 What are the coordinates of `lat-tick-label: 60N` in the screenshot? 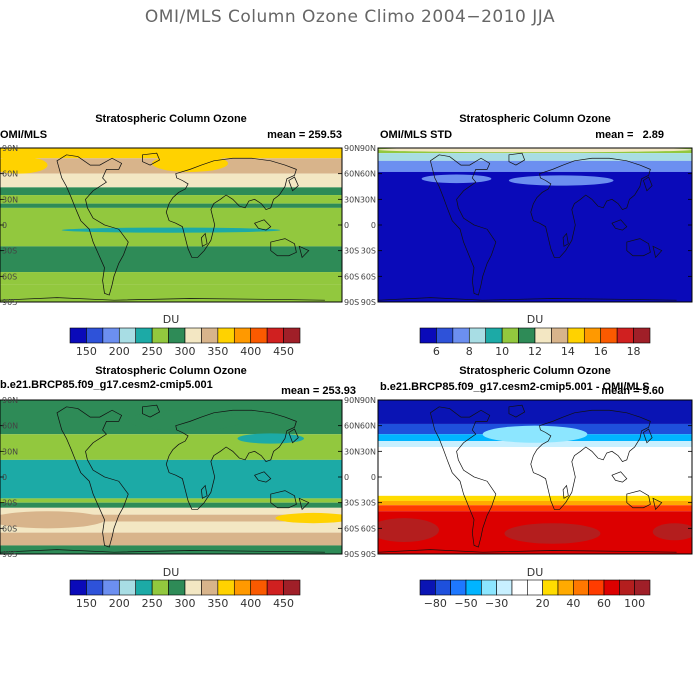 It's located at (368, 426).